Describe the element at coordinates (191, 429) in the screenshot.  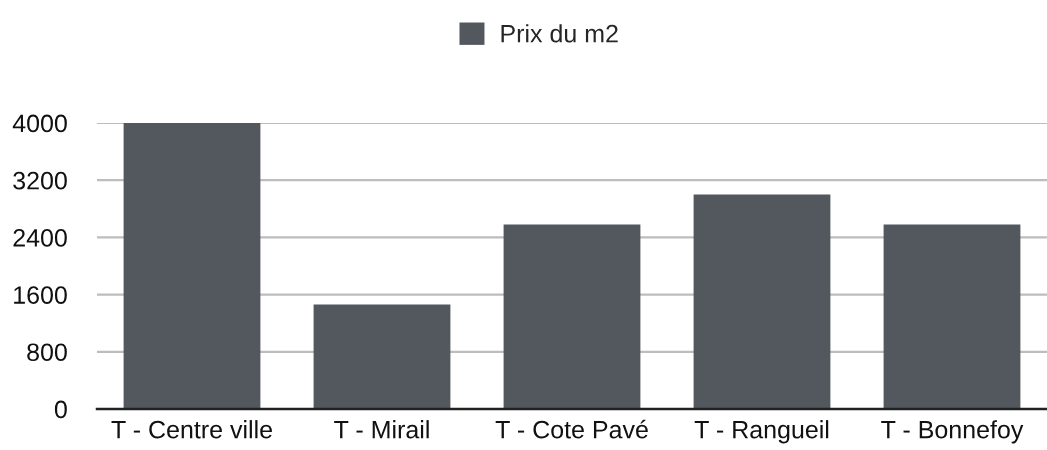
I see `x-tick-label: T - Centre ville` at that location.